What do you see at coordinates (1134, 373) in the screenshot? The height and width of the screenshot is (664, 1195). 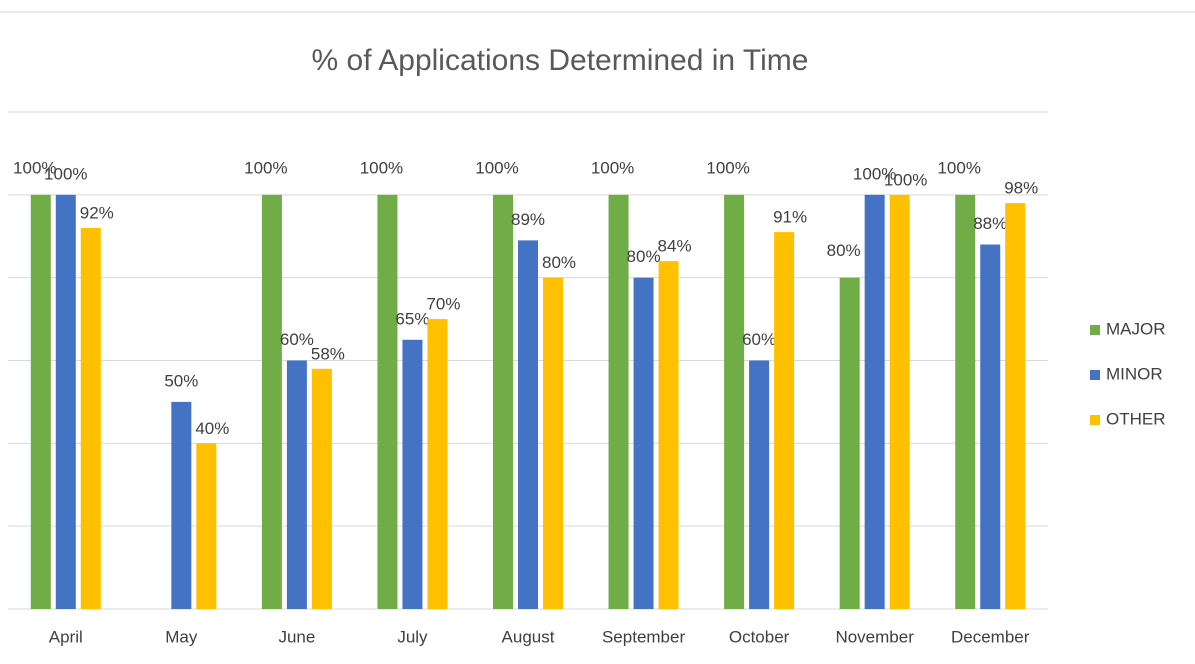 I see `legend-label: MINOR` at bounding box center [1134, 373].